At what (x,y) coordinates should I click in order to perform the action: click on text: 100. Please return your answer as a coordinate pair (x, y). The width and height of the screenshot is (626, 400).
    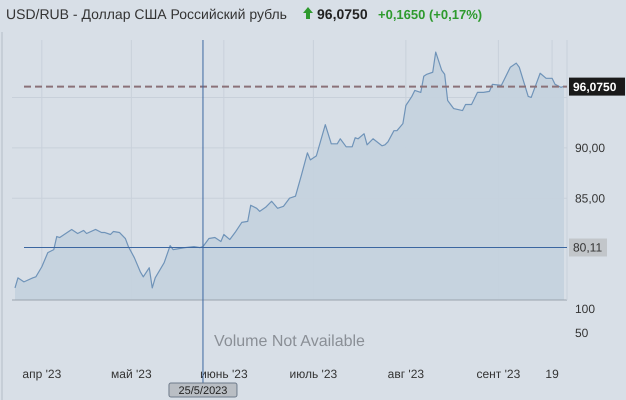
    Looking at the image, I should click on (585, 309).